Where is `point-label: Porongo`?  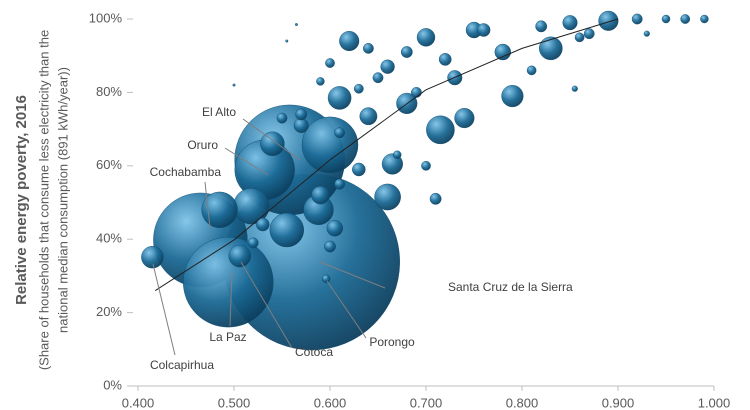
point-label: Porongo is located at coordinates (392, 342).